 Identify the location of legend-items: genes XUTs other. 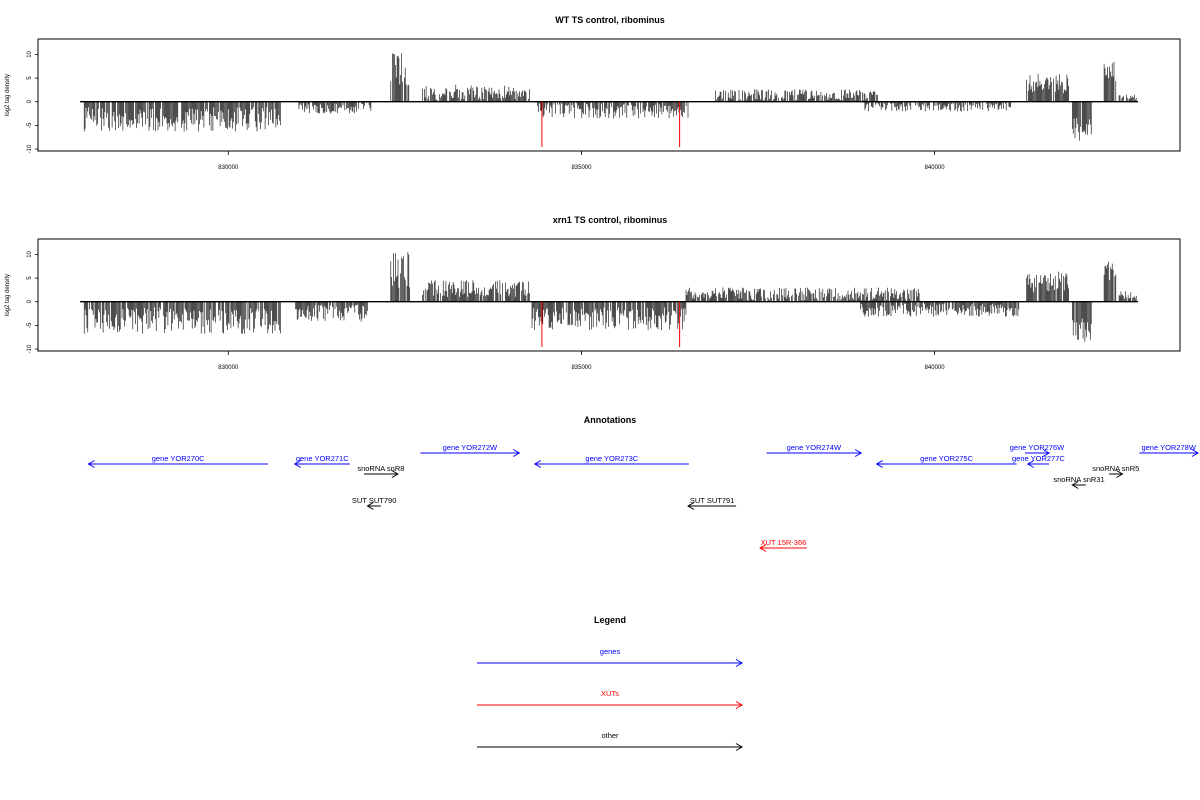
(610, 699).